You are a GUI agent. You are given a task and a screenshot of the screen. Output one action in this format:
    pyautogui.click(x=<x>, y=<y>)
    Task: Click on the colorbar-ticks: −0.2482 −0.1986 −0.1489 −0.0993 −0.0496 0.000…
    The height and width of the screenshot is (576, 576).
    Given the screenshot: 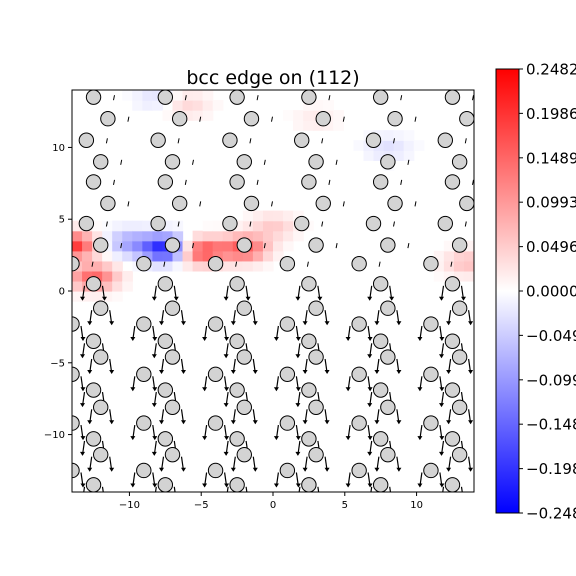 What is the action you would take?
    pyautogui.click(x=547, y=292)
    